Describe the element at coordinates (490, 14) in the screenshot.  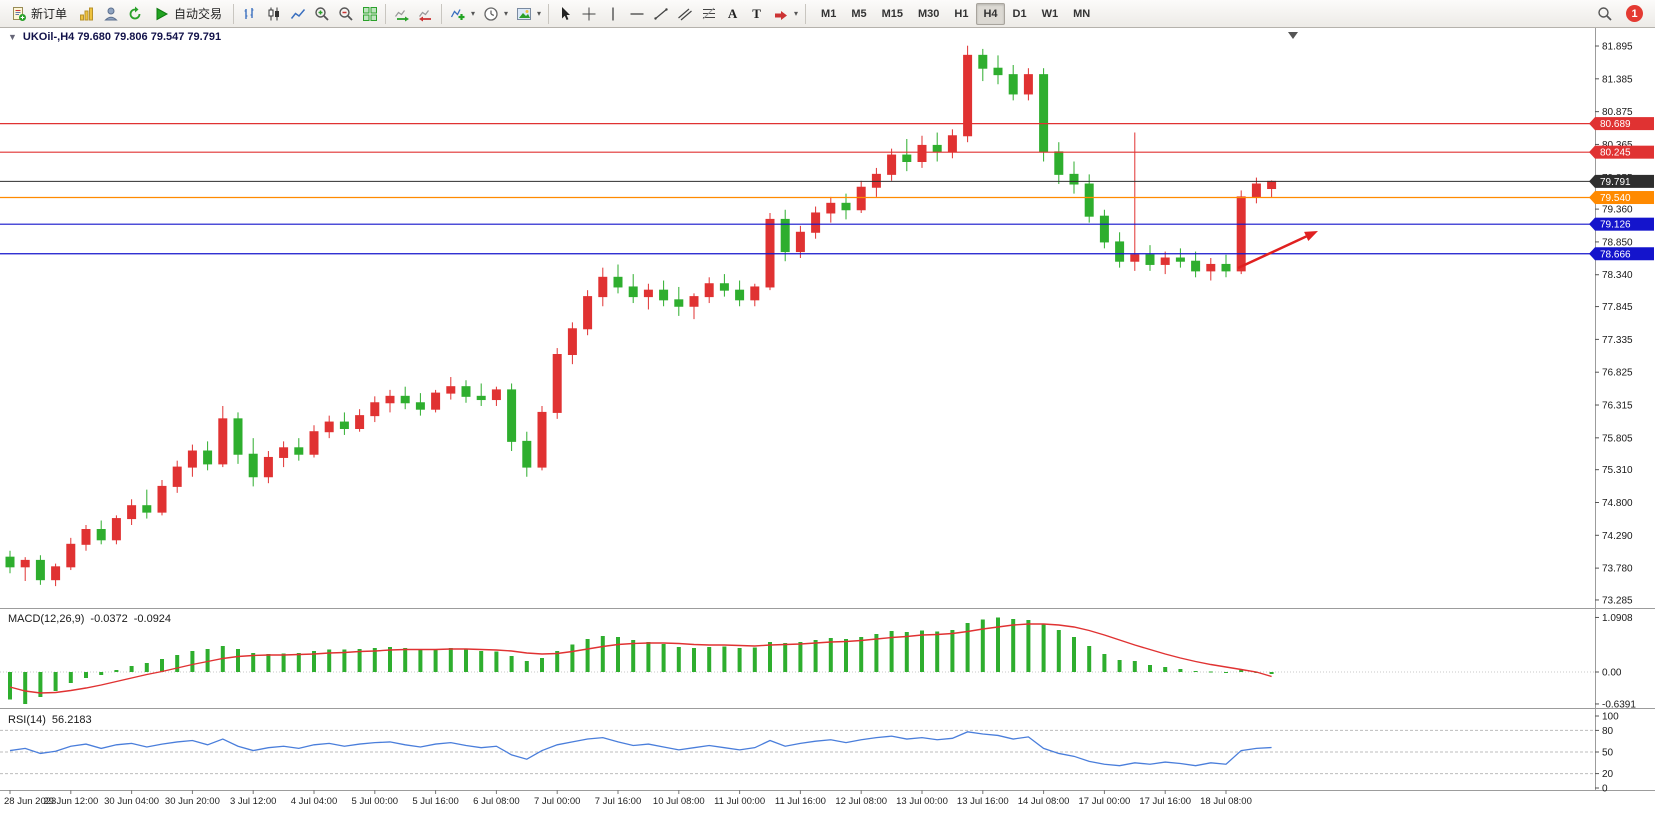
I see `periods-icon` at that location.